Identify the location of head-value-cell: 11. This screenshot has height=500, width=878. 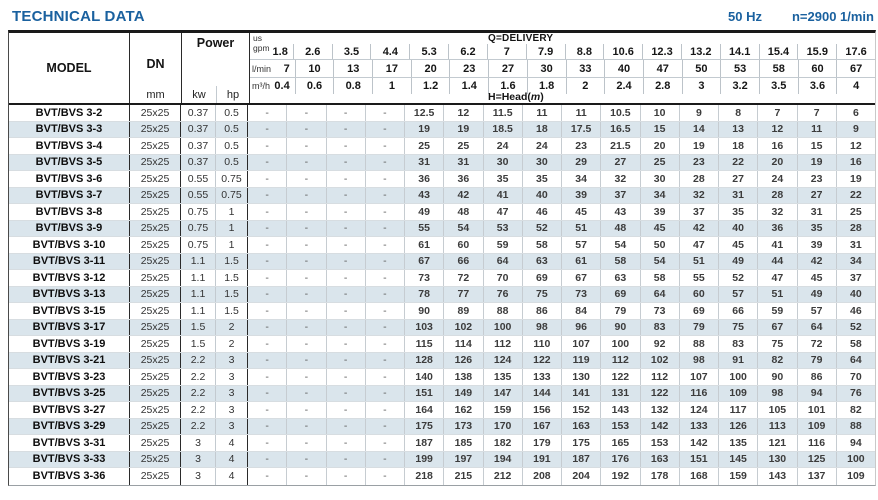
(582, 113).